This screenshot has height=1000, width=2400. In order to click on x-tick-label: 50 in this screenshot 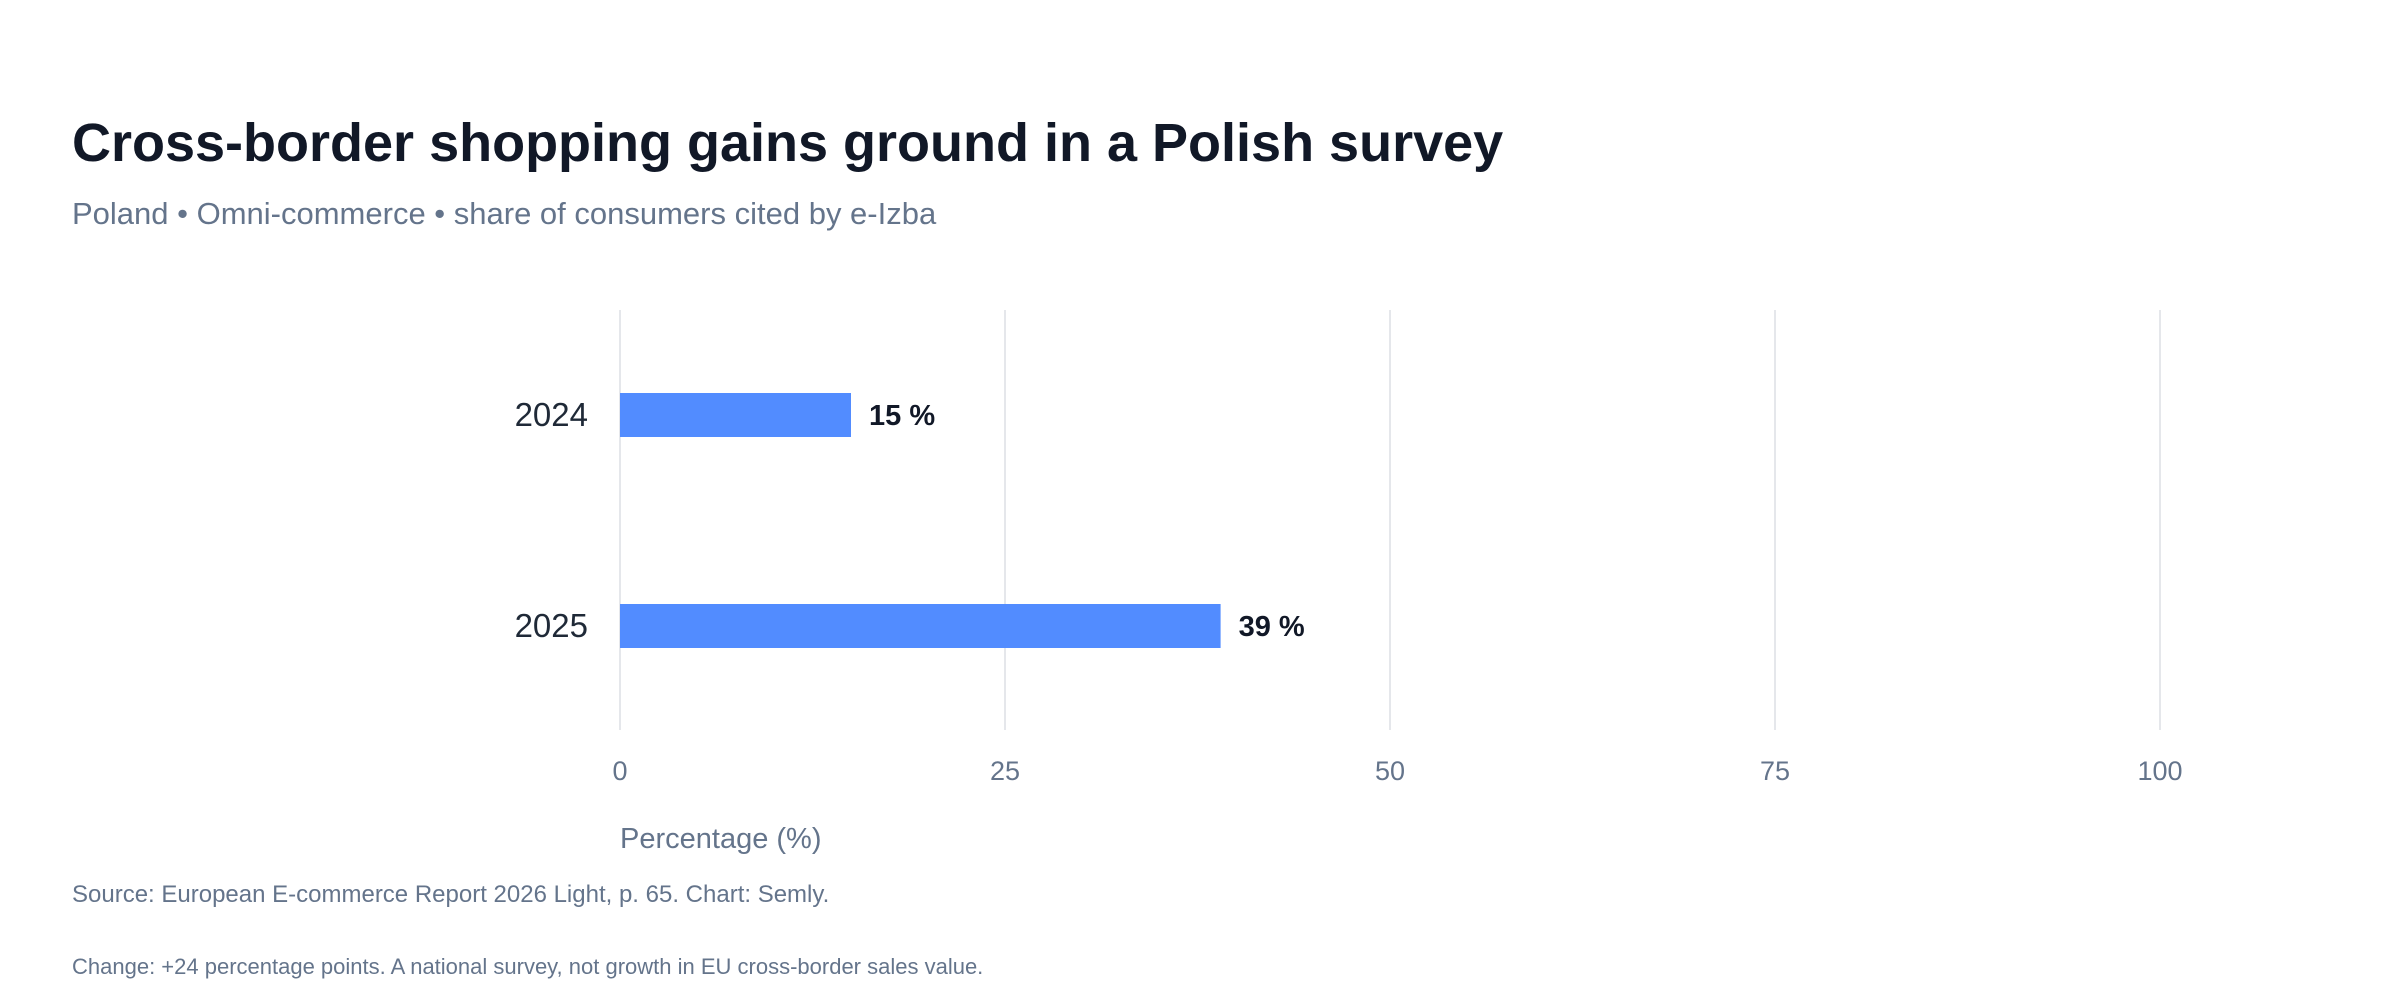, I will do `click(1390, 771)`.